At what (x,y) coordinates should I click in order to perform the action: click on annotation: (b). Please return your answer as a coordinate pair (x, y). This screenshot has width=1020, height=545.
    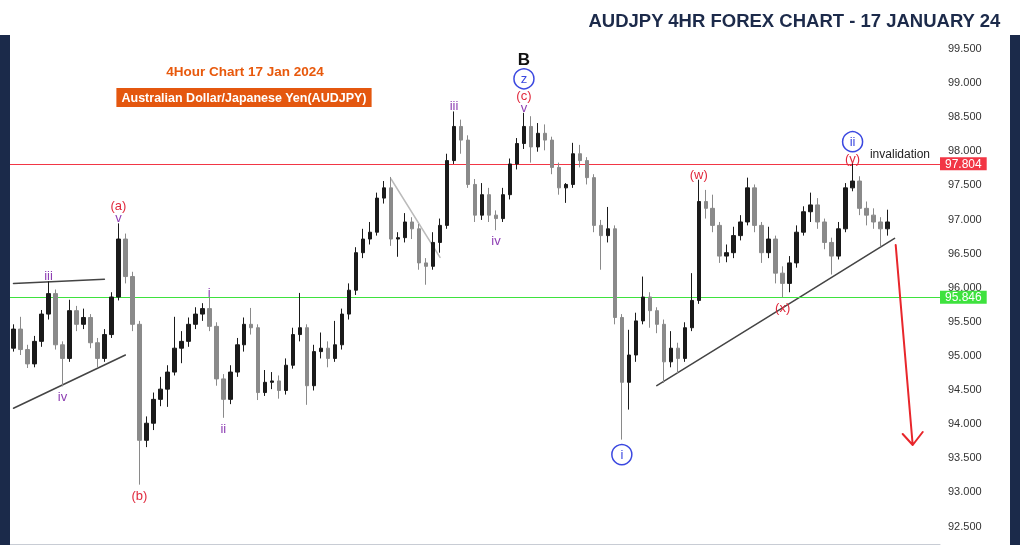
    Looking at the image, I should click on (139, 495).